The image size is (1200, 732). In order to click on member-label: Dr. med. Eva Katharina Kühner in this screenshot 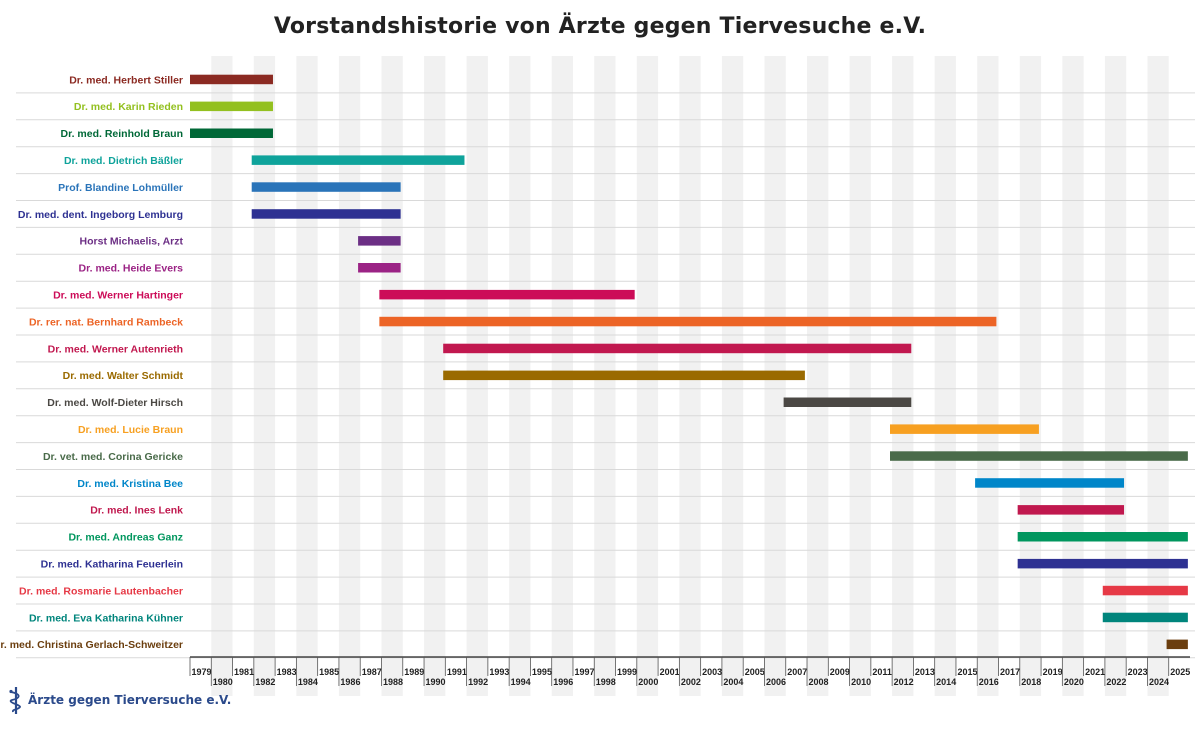, I will do `click(106, 618)`.